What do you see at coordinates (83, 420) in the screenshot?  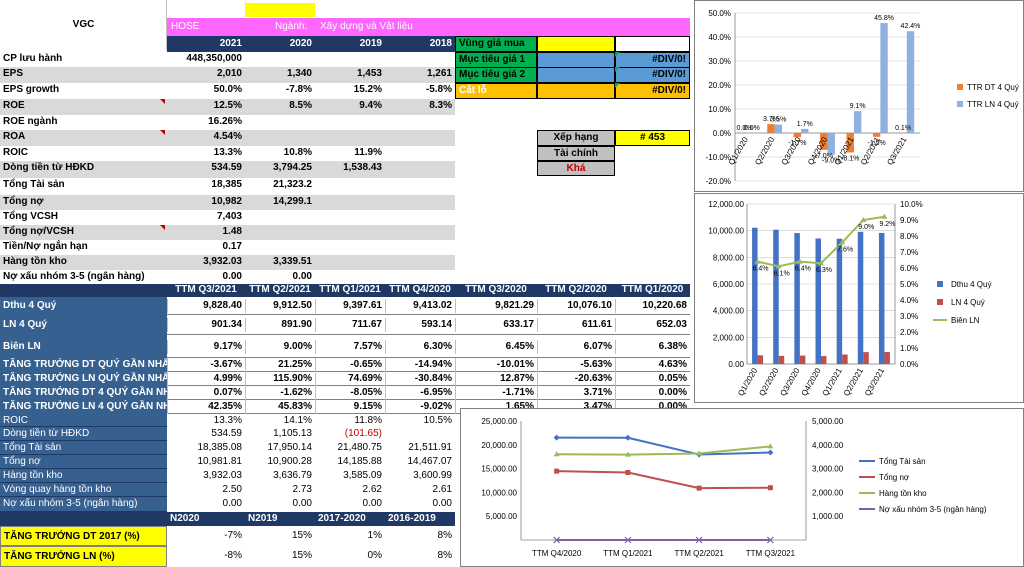 I see `lower-row-label-cell: ROIC` at bounding box center [83, 420].